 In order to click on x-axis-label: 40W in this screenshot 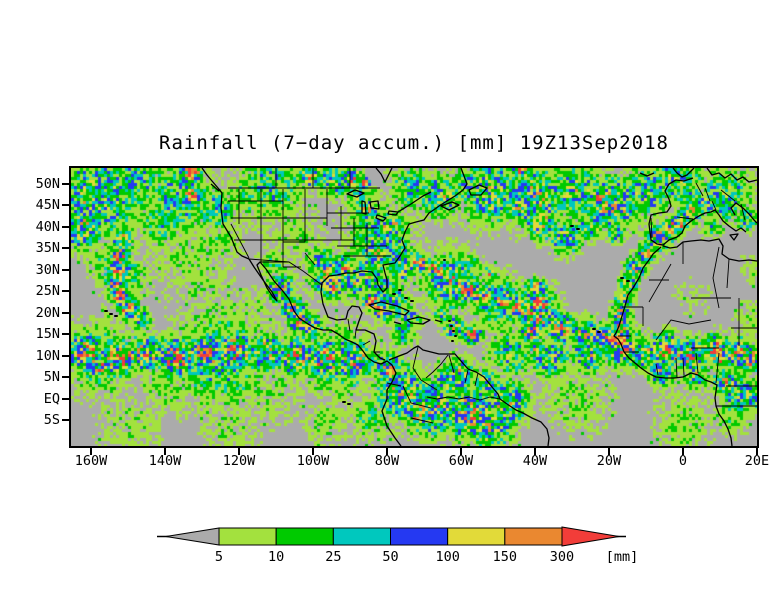, I will do `click(535, 461)`.